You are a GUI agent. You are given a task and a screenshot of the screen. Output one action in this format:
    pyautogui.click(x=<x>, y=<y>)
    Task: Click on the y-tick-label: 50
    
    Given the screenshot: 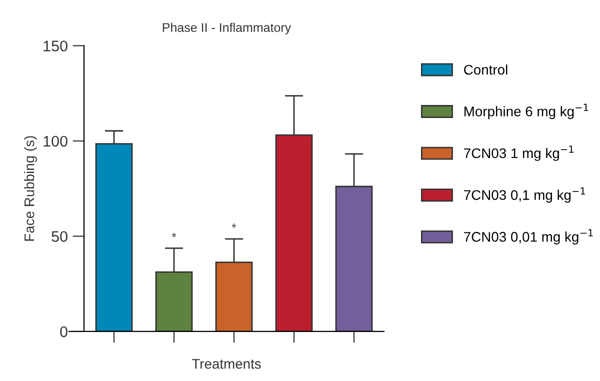 What is the action you would take?
    pyautogui.click(x=60, y=236)
    